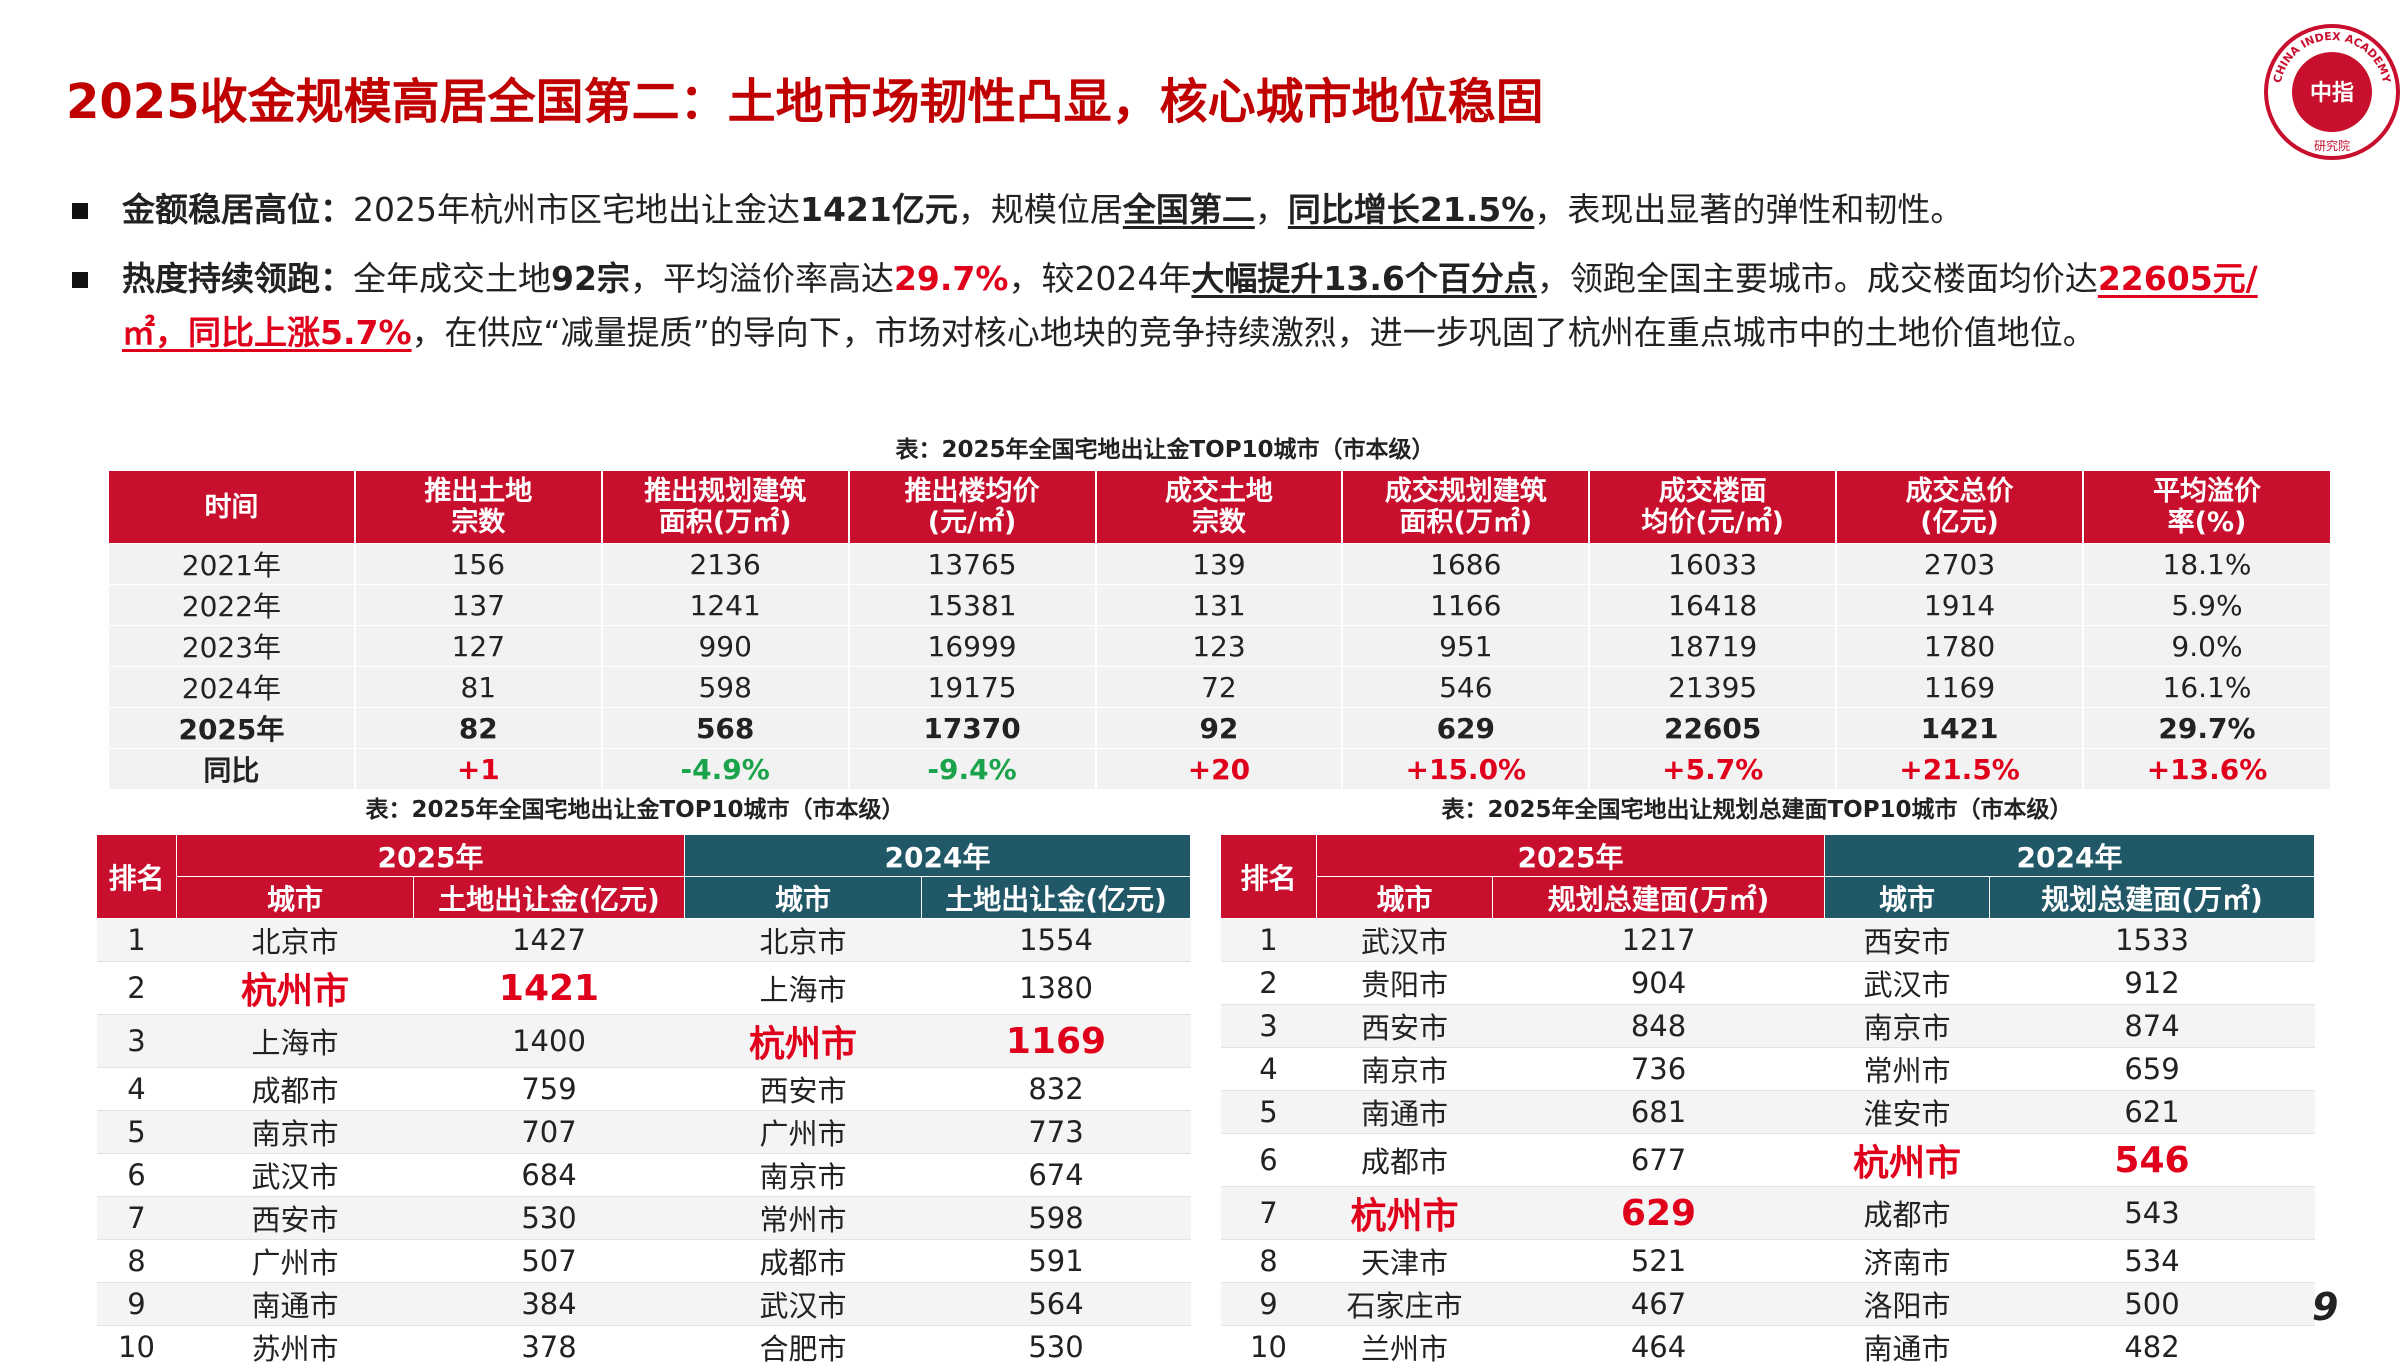  What do you see at coordinates (1907, 1347) in the screenshot?
I see `cell: 南通市` at bounding box center [1907, 1347].